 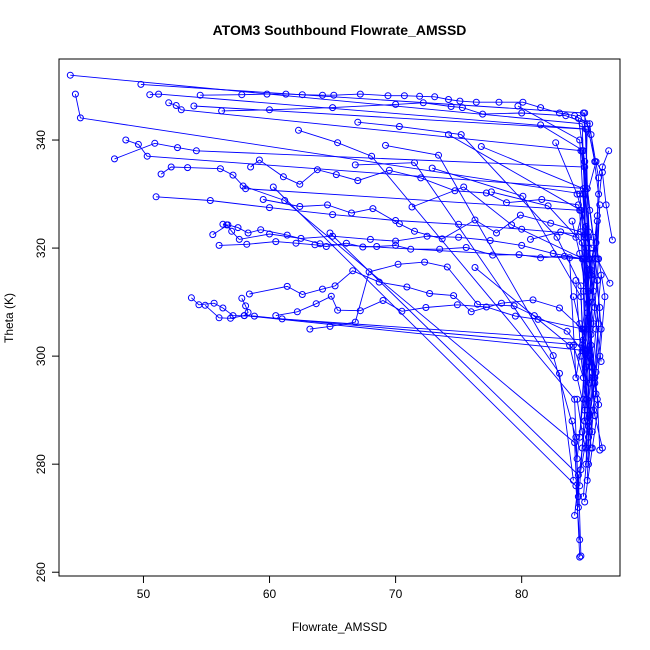 I want to click on y-tick-label: 300, so click(x=41, y=356).